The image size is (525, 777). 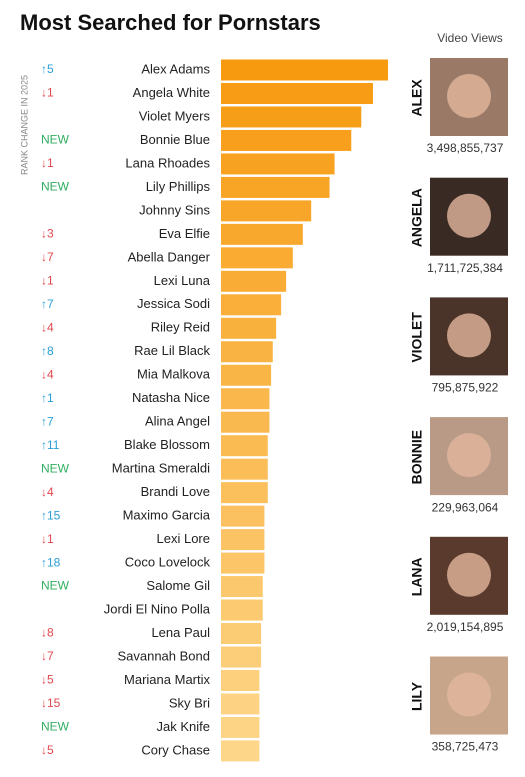 What do you see at coordinates (163, 655) in the screenshot?
I see `category-label: Savannah Bond` at bounding box center [163, 655].